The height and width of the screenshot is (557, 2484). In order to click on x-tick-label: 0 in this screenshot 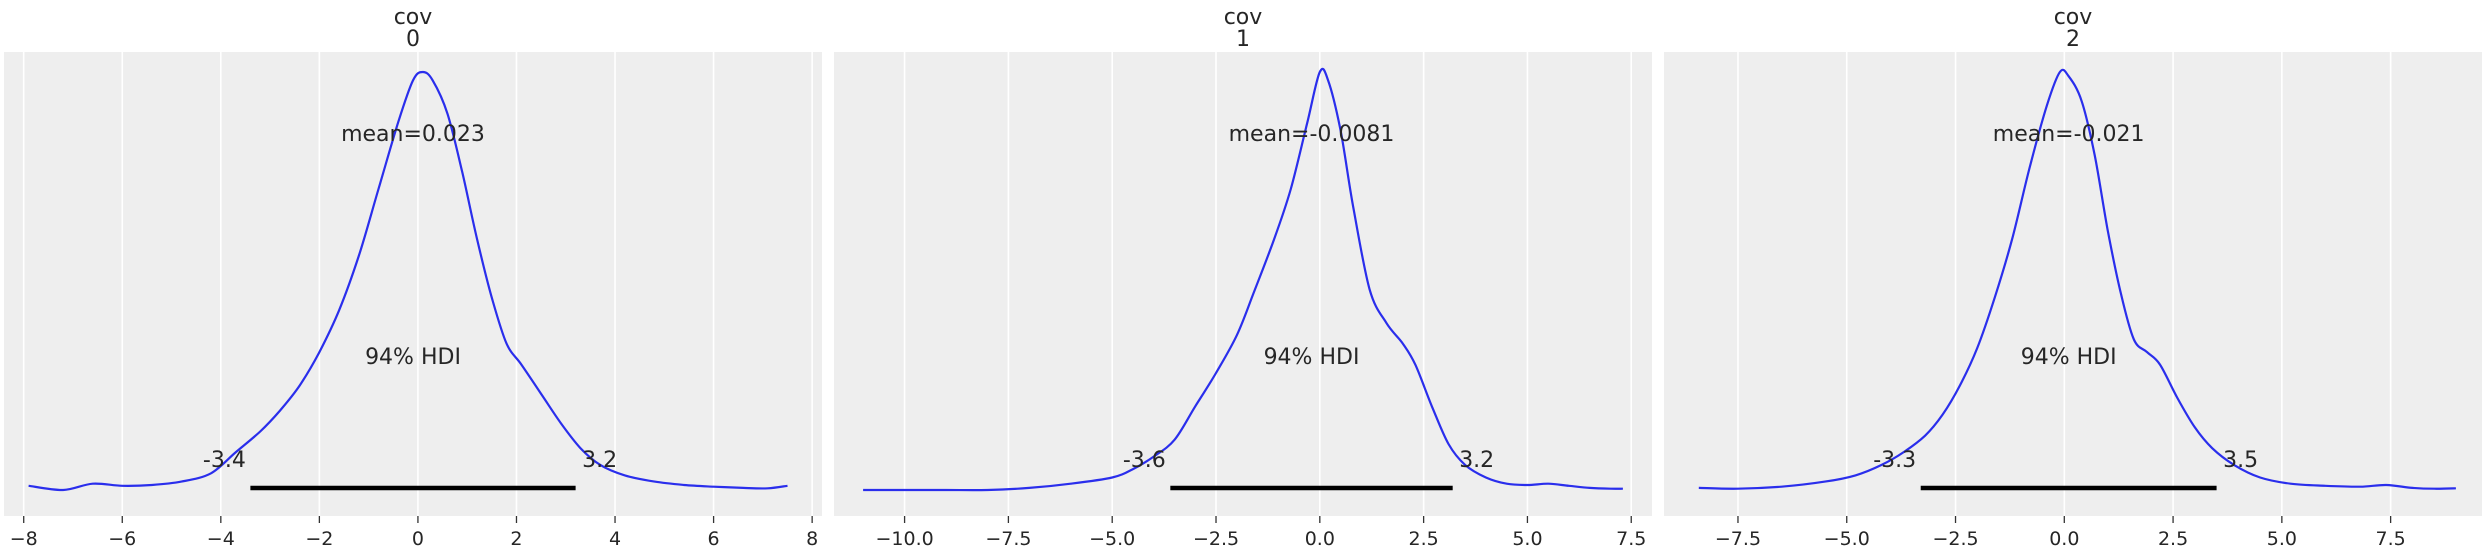, I will do `click(418, 539)`.